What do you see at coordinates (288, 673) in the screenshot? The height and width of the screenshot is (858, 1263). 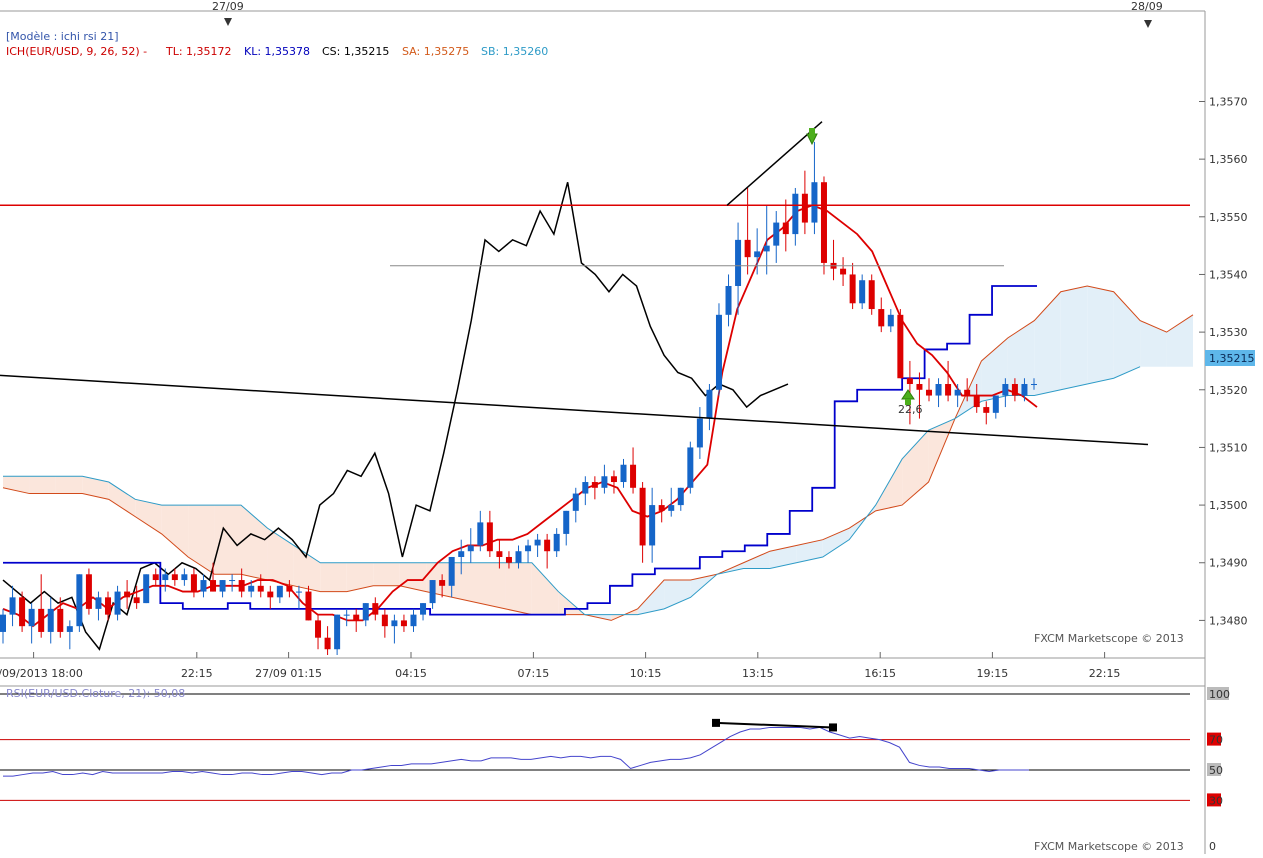 I see `x-tick-label: 27/09 01:15` at bounding box center [288, 673].